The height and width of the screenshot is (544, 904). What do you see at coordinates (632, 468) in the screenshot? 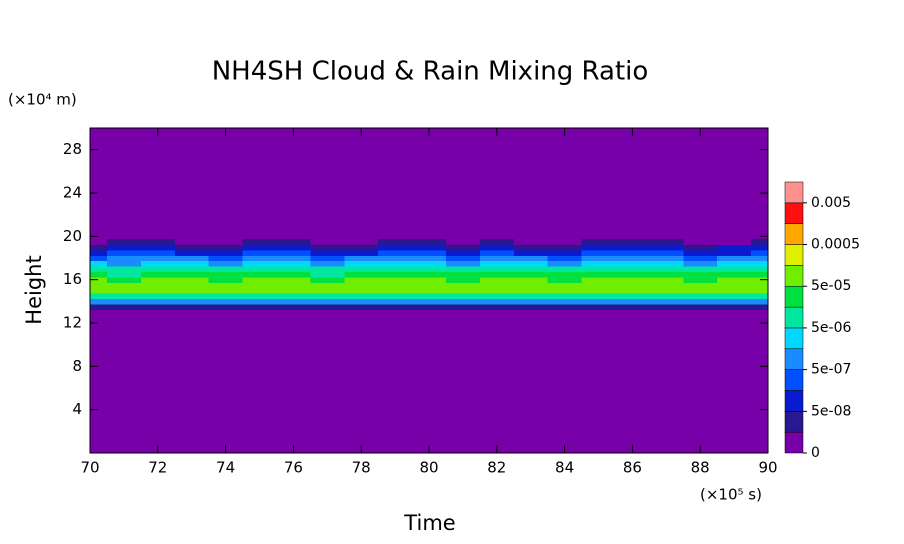
I see `x-tick-label: 86` at bounding box center [632, 468].